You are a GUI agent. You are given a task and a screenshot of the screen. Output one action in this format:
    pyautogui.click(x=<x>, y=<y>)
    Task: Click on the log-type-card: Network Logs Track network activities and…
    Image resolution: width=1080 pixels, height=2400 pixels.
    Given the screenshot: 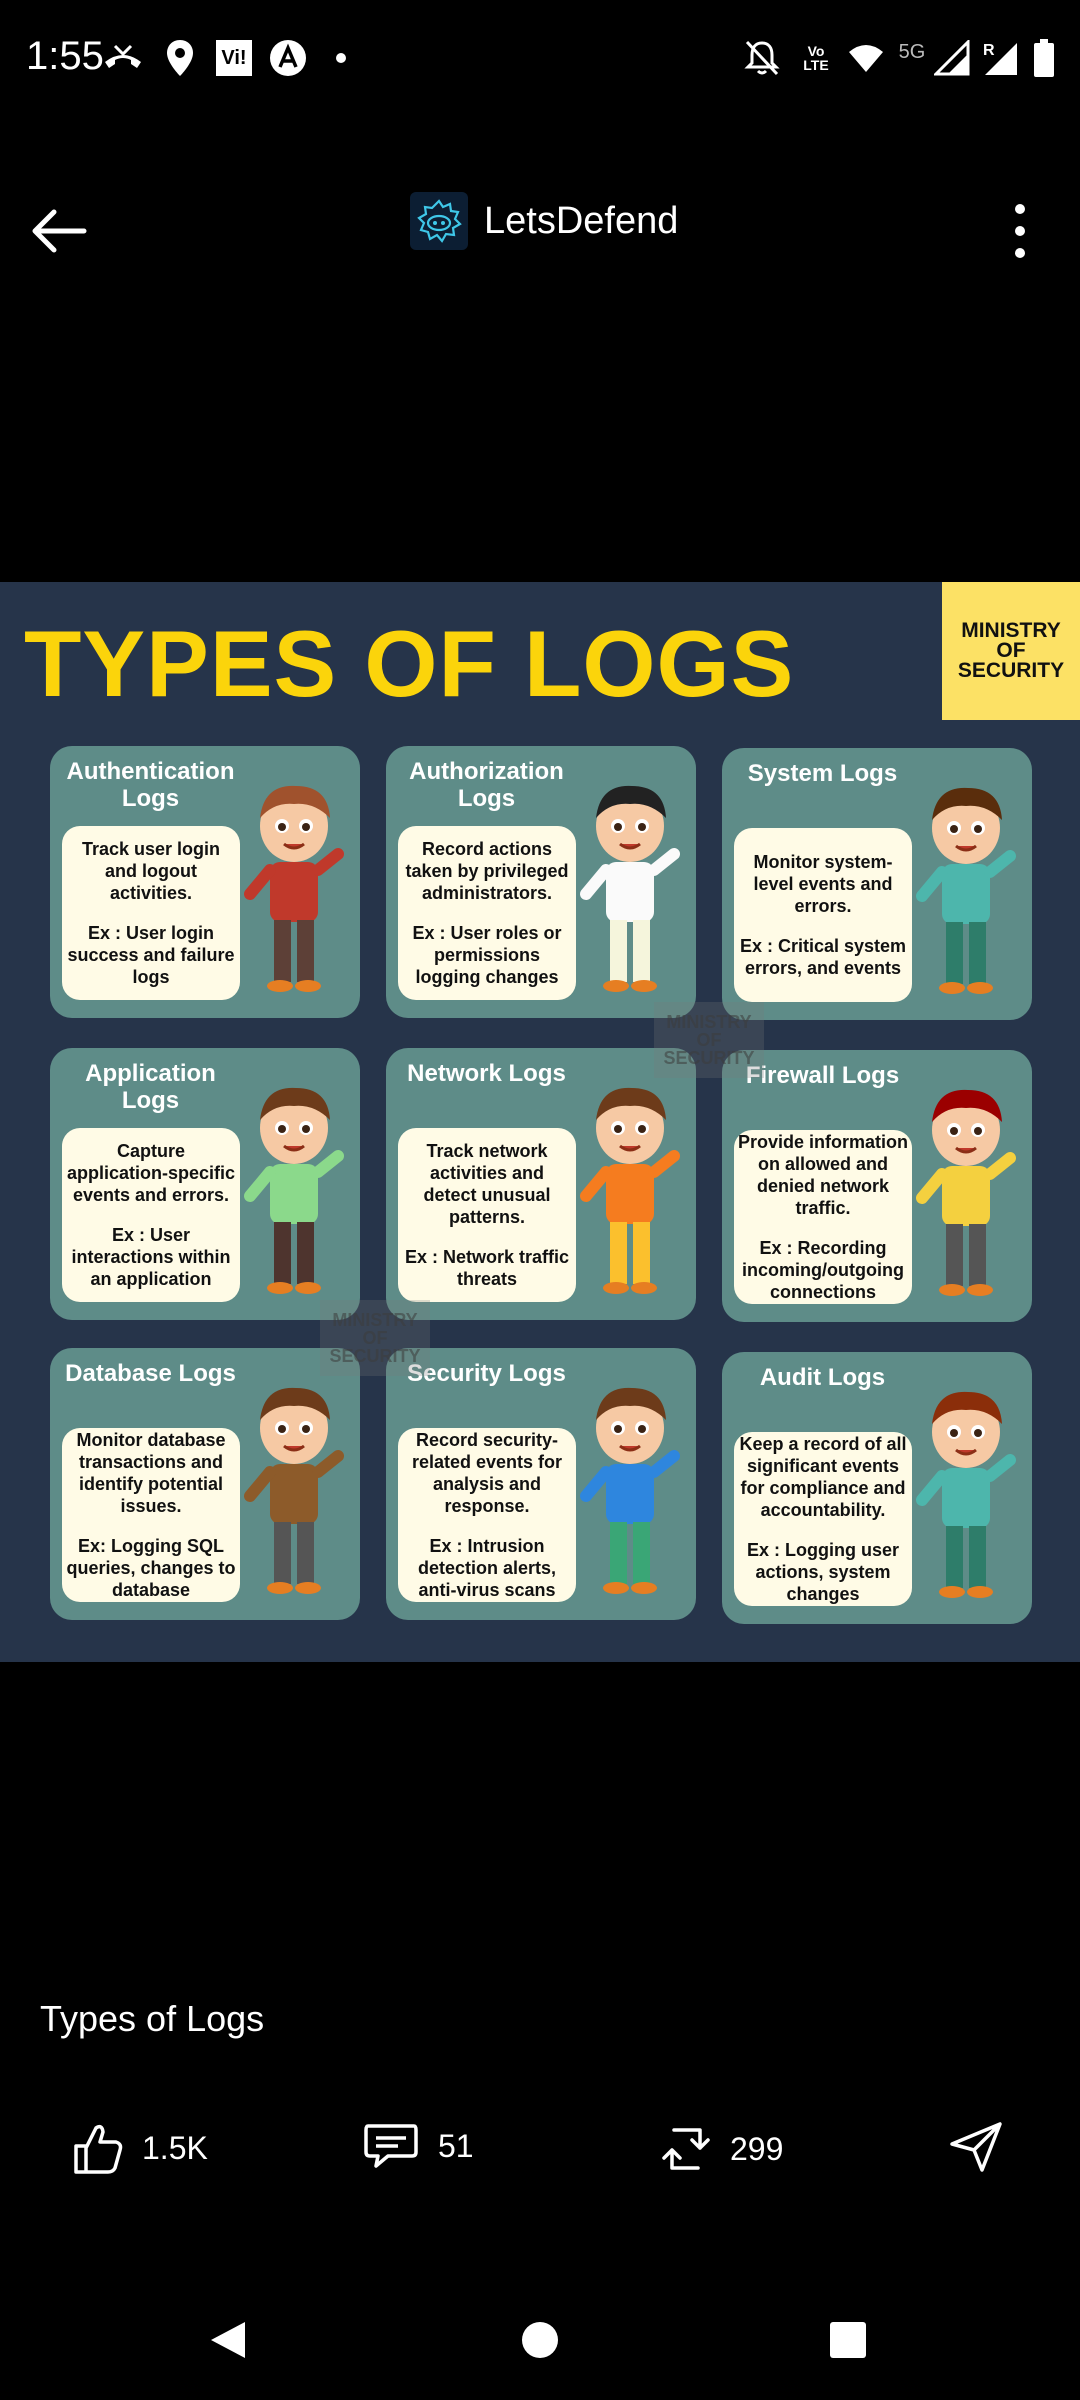 What is the action you would take?
    pyautogui.click(x=541, y=1184)
    